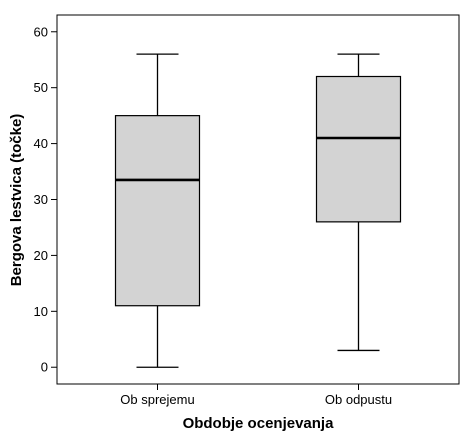 This screenshot has width=466, height=432. Describe the element at coordinates (44, 367) in the screenshot. I see `y-tick-label: 0` at that location.